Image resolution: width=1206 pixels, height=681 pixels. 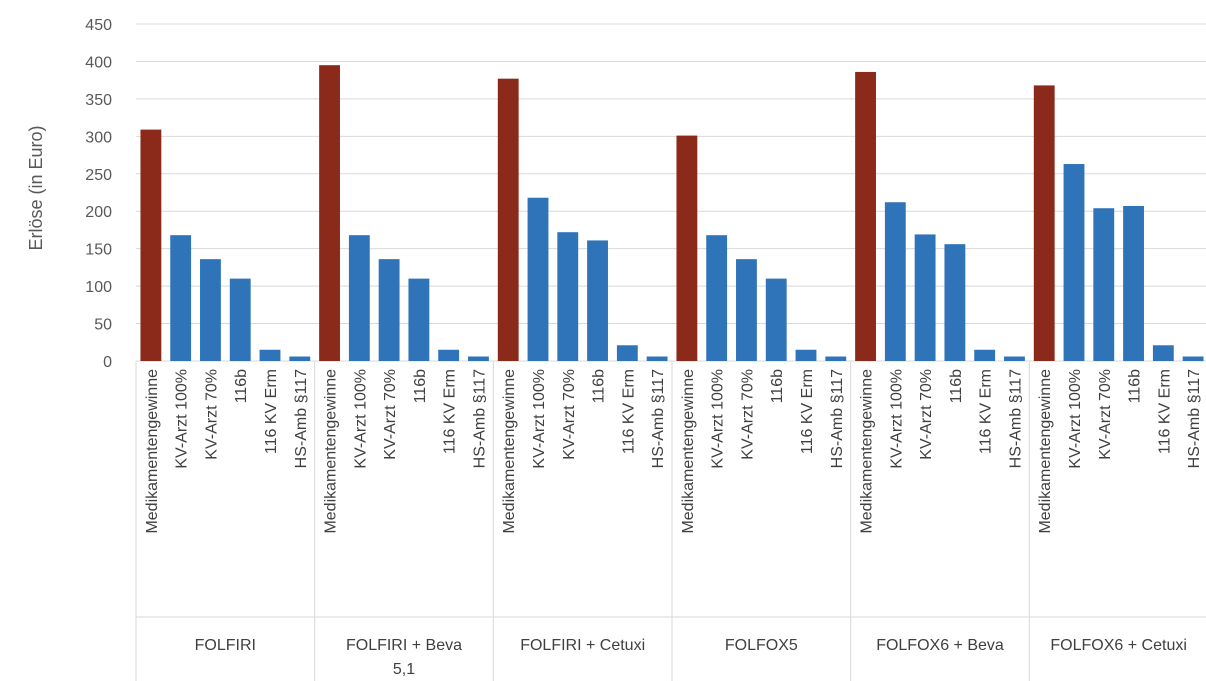 I want to click on group-label: FOLFIRI, so click(x=225, y=645).